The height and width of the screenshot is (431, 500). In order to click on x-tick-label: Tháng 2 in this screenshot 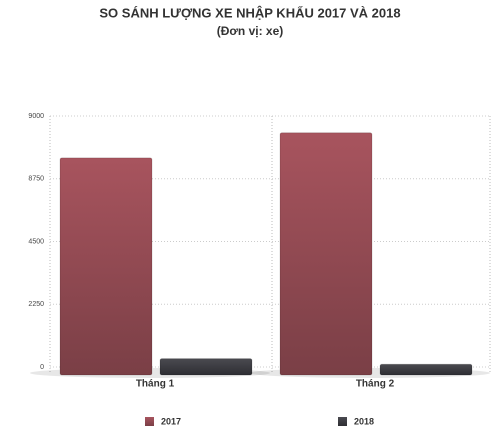, I will do `click(375, 384)`.